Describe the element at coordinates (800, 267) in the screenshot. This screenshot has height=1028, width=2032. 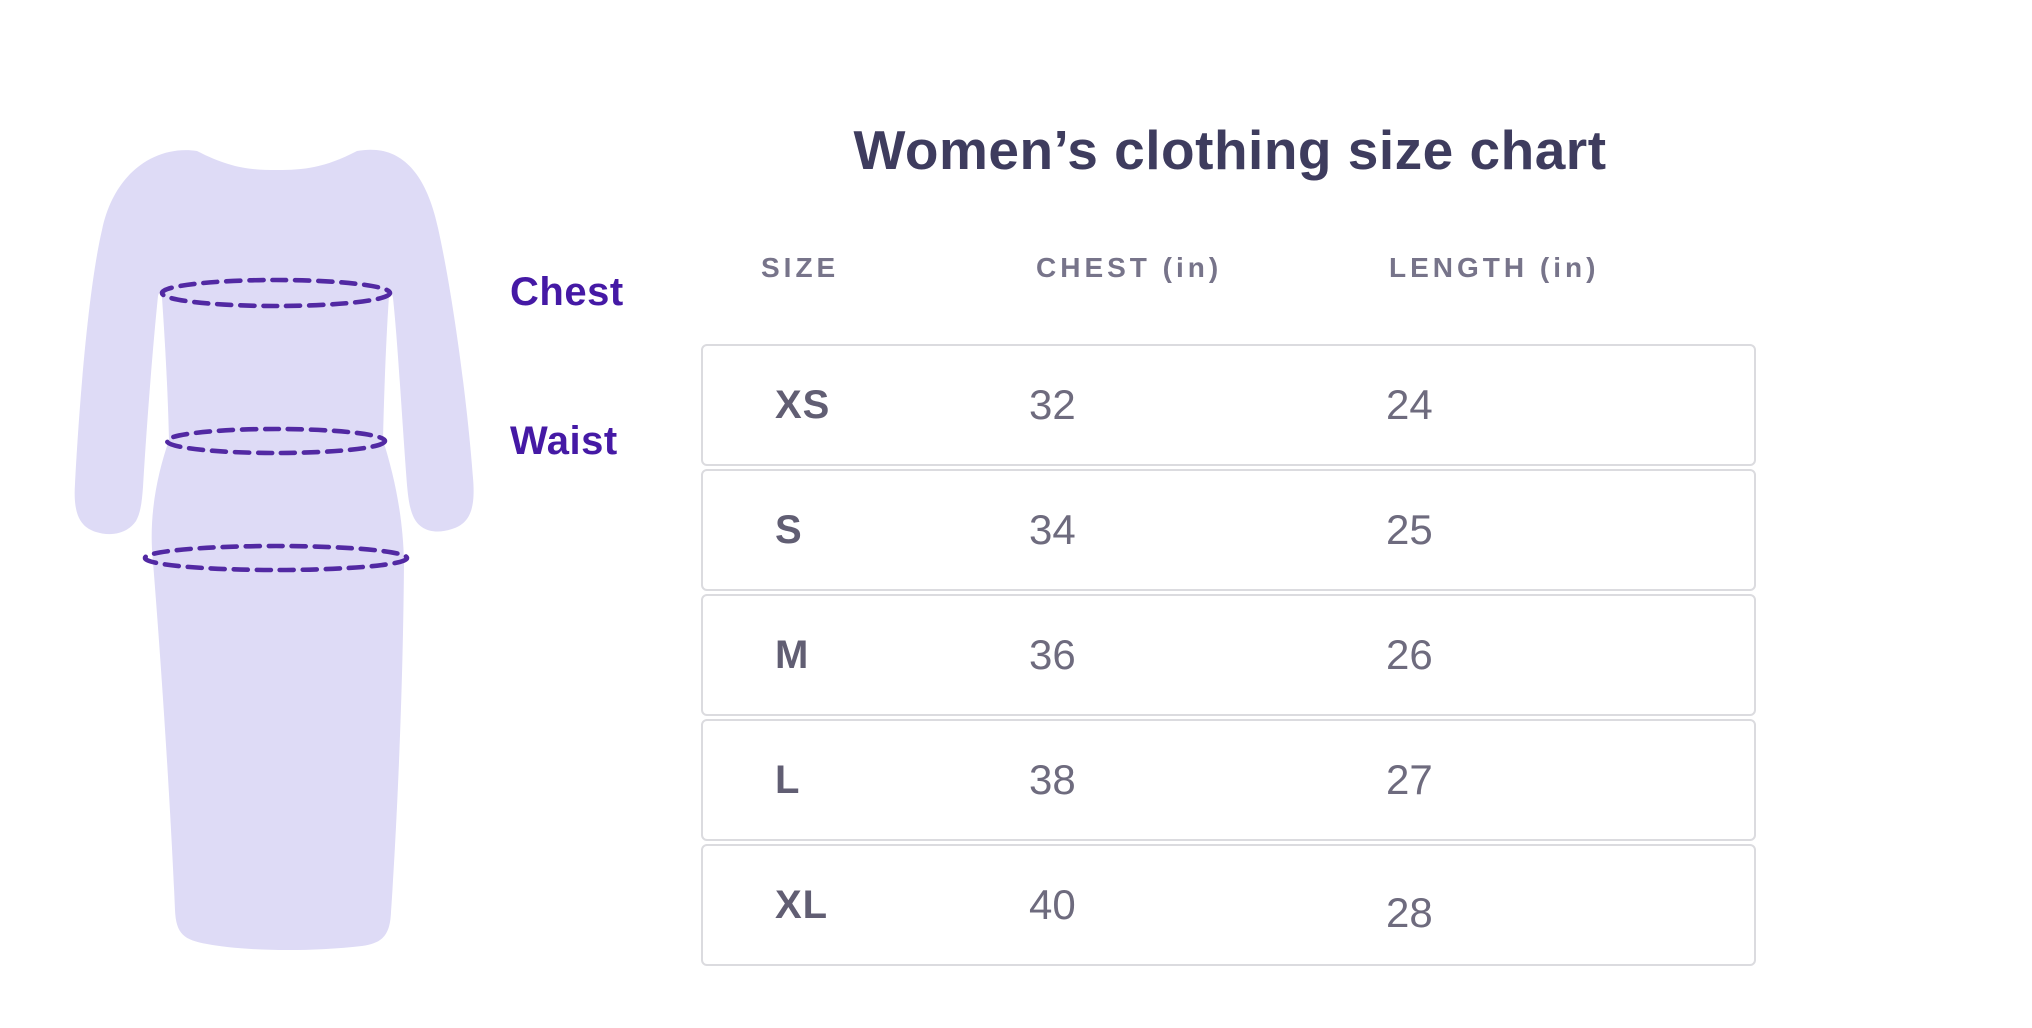
I see `column-header-size: SIZE` at that location.